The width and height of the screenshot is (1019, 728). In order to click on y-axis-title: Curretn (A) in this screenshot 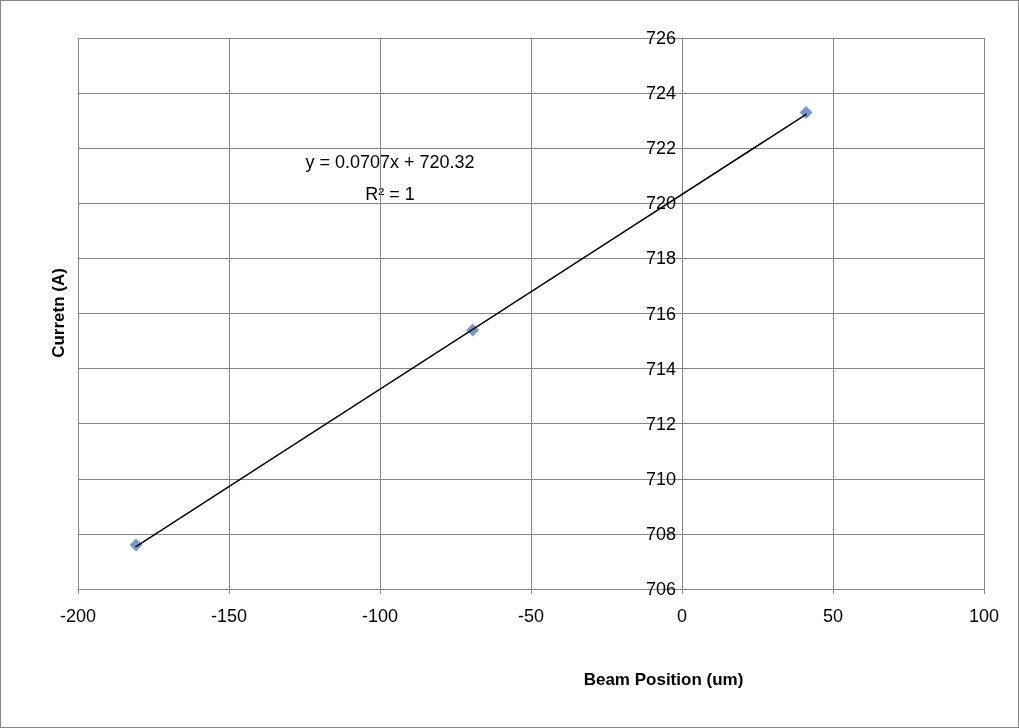, I will do `click(58, 313)`.